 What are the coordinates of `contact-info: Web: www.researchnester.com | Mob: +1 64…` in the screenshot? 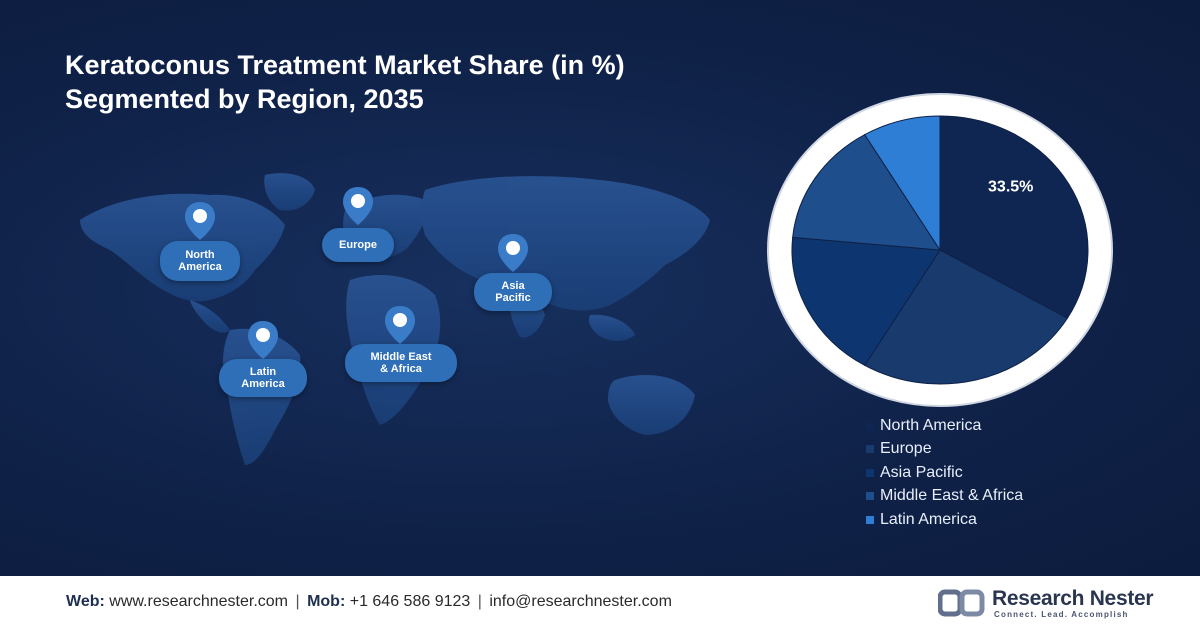 It's located at (369, 602).